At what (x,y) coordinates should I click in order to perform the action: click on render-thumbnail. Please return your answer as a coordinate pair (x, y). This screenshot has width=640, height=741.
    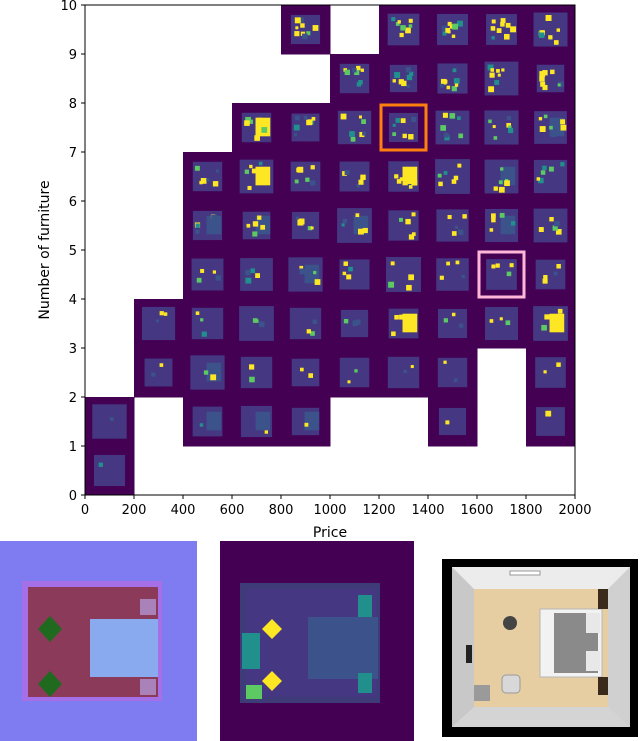
    Looking at the image, I should click on (540, 648).